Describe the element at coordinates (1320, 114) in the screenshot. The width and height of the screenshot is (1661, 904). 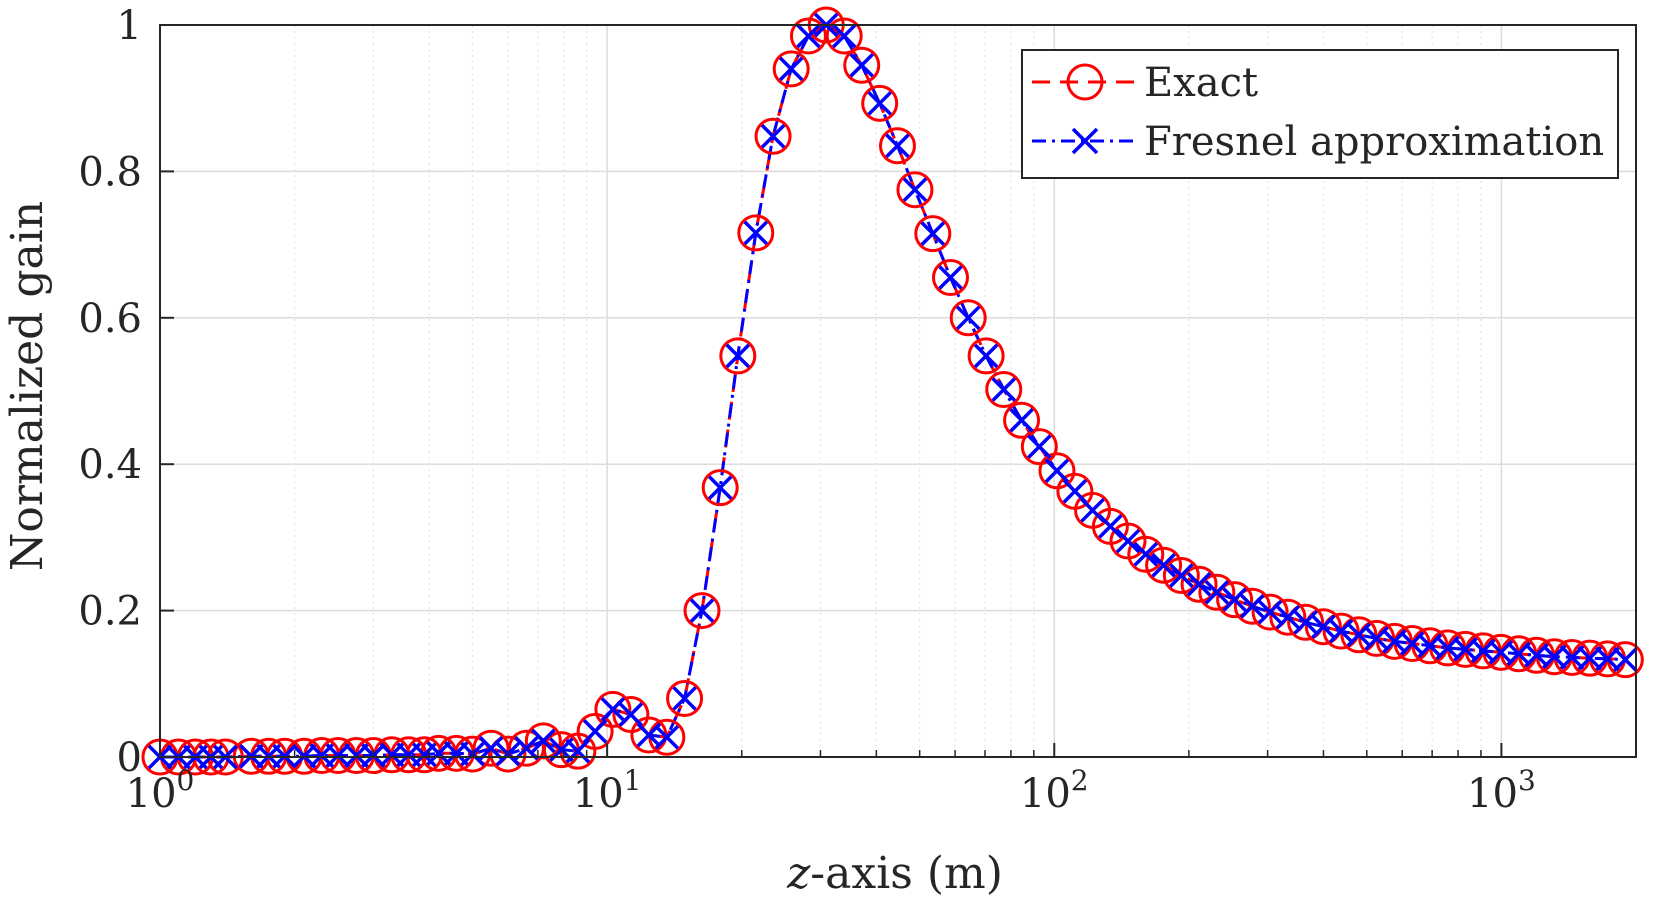
I see `legend-box` at that location.